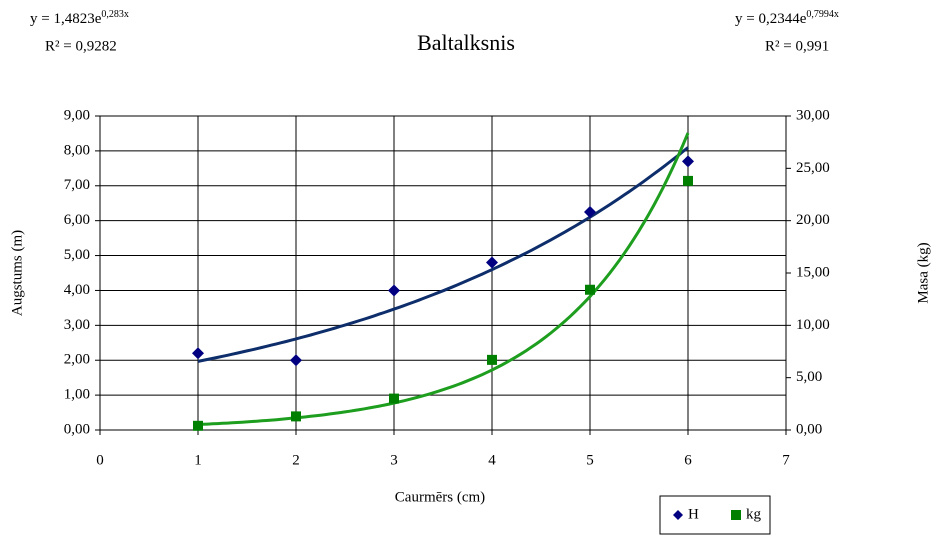 The width and height of the screenshot is (937, 539). I want to click on y2-axis-label: Masa (kg), so click(923, 272).